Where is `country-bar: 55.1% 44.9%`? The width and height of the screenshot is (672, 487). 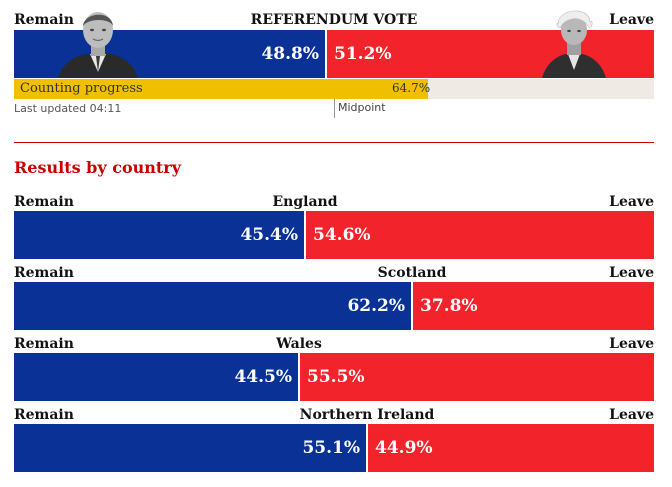
country-bar: 55.1% 44.9% is located at coordinates (334, 448).